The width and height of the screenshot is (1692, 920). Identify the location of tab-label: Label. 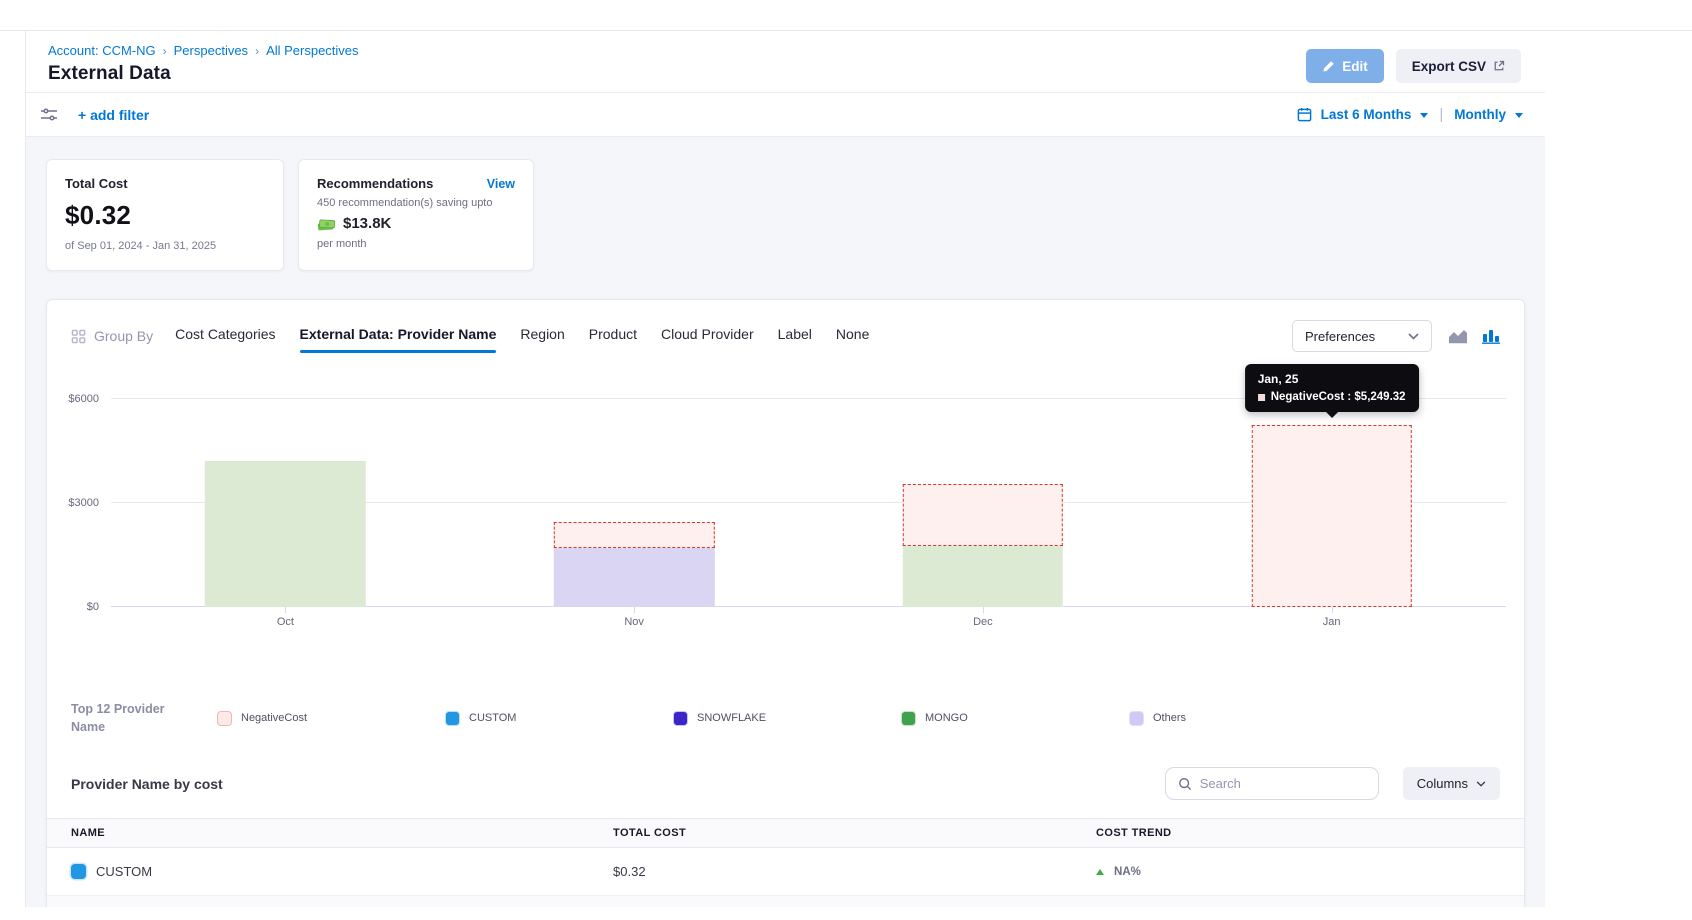
(794, 334).